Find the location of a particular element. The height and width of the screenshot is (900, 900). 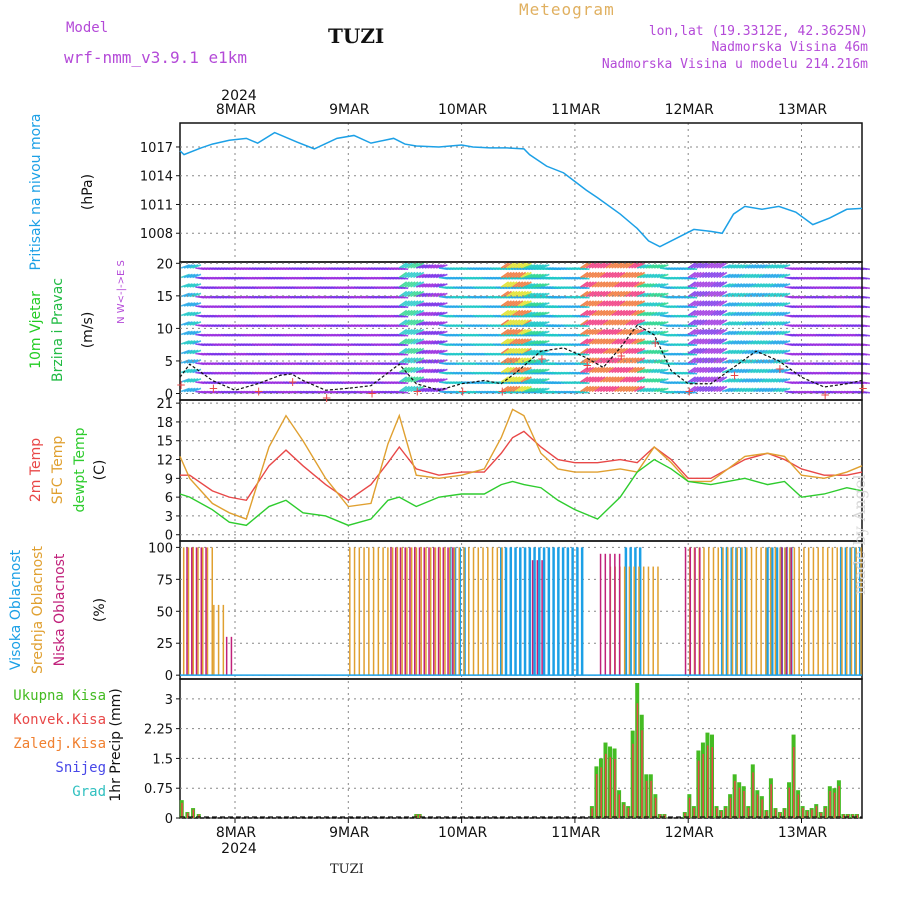

pressure-label: Pritisak na nivou mora is located at coordinates (36, 191).